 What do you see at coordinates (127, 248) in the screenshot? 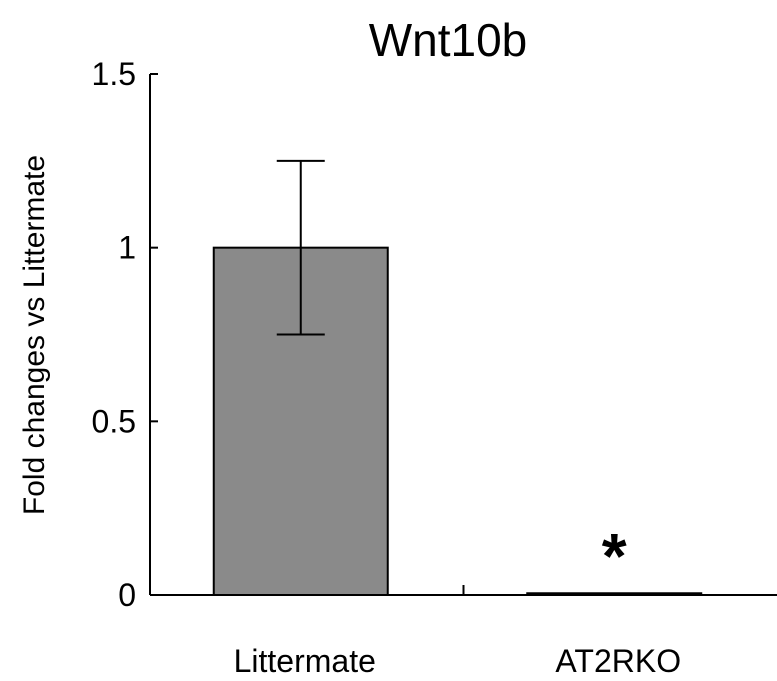
I see `y-tick-label: 1` at bounding box center [127, 248].